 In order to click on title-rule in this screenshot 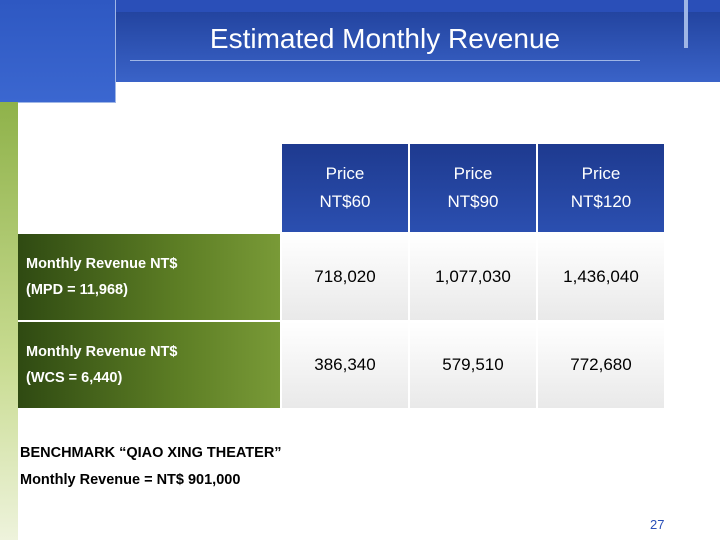, I will do `click(686, 24)`.